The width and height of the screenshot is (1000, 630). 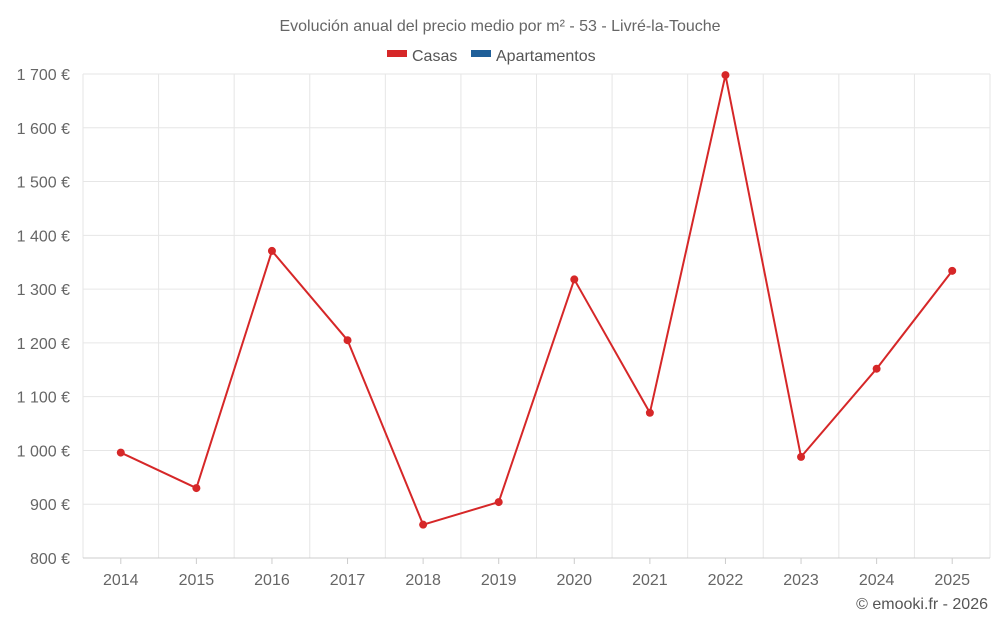 I want to click on x-tick-label: 2023, so click(x=801, y=580).